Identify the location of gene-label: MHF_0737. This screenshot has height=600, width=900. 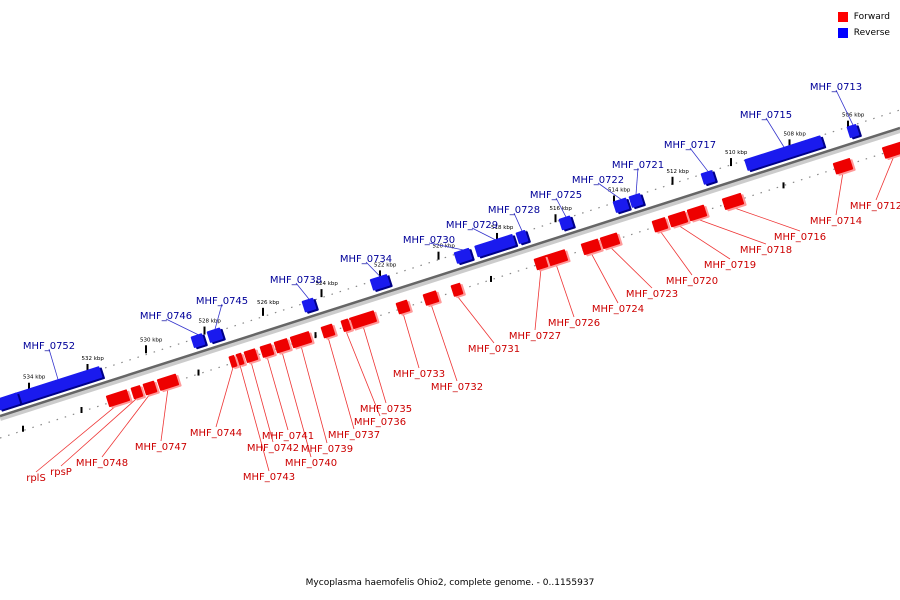
(354, 435).